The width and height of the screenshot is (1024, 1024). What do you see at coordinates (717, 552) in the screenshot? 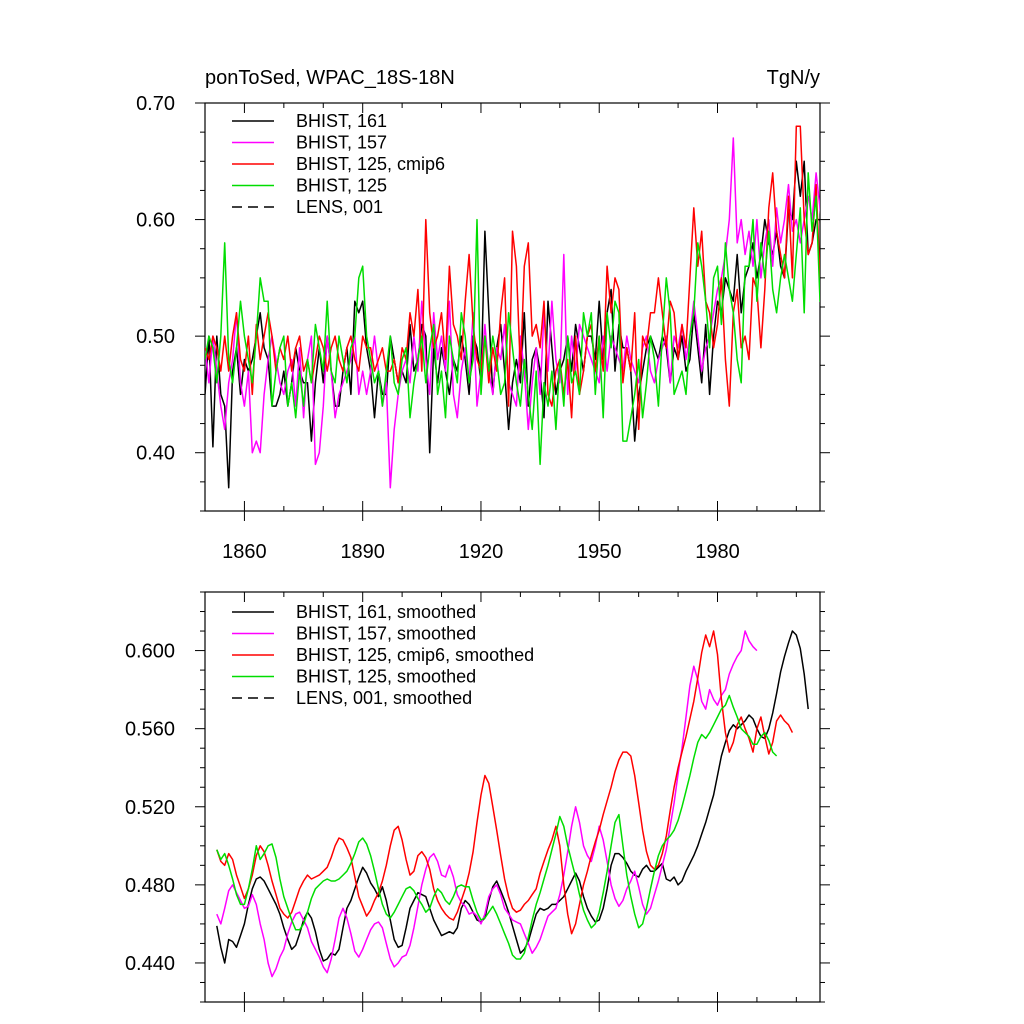
I see `top-x-tick-label: 1980` at bounding box center [717, 552].